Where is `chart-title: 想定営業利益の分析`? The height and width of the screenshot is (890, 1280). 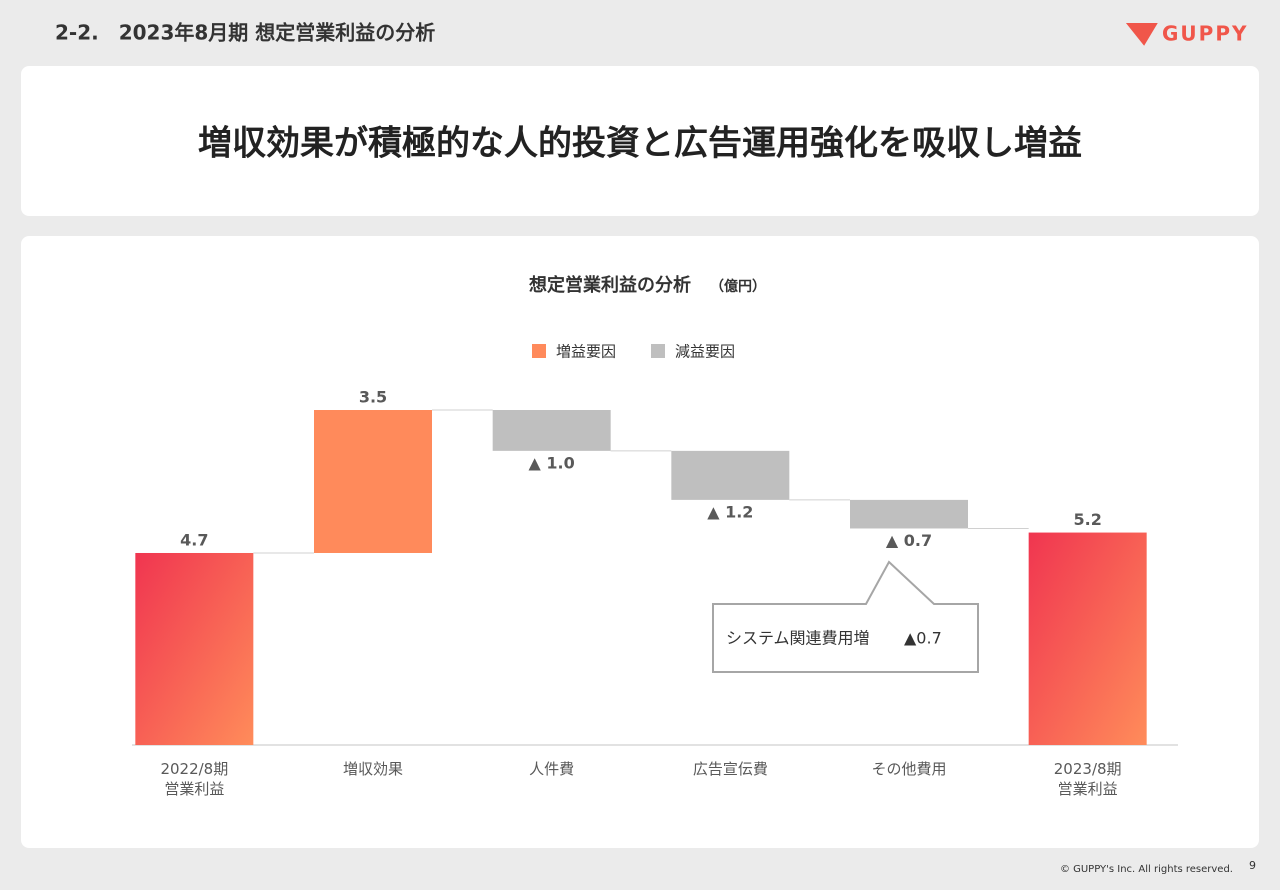 chart-title: 想定営業利益の分析 is located at coordinates (610, 285).